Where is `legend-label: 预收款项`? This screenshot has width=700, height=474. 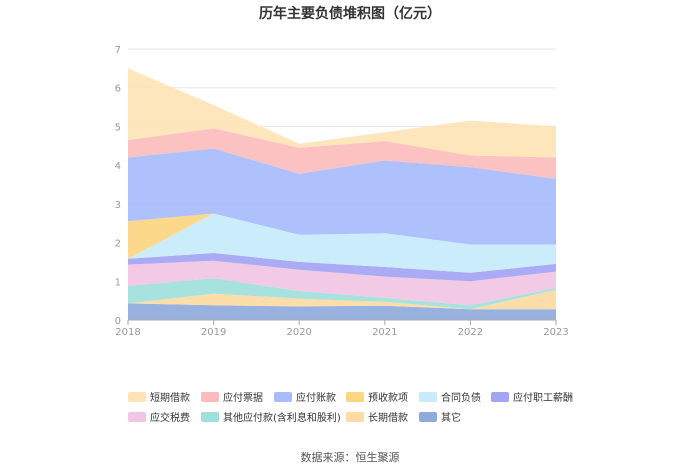 legend-label: 预收款项 is located at coordinates (388, 397).